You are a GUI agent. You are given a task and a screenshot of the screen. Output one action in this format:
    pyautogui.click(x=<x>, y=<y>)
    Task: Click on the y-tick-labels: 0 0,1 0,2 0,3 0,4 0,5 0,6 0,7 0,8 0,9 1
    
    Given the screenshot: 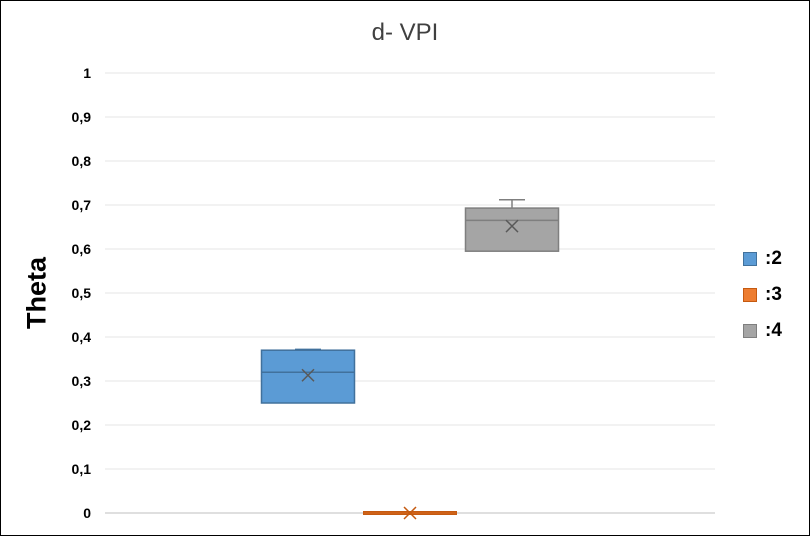 What is the action you would take?
    pyautogui.click(x=82, y=293)
    